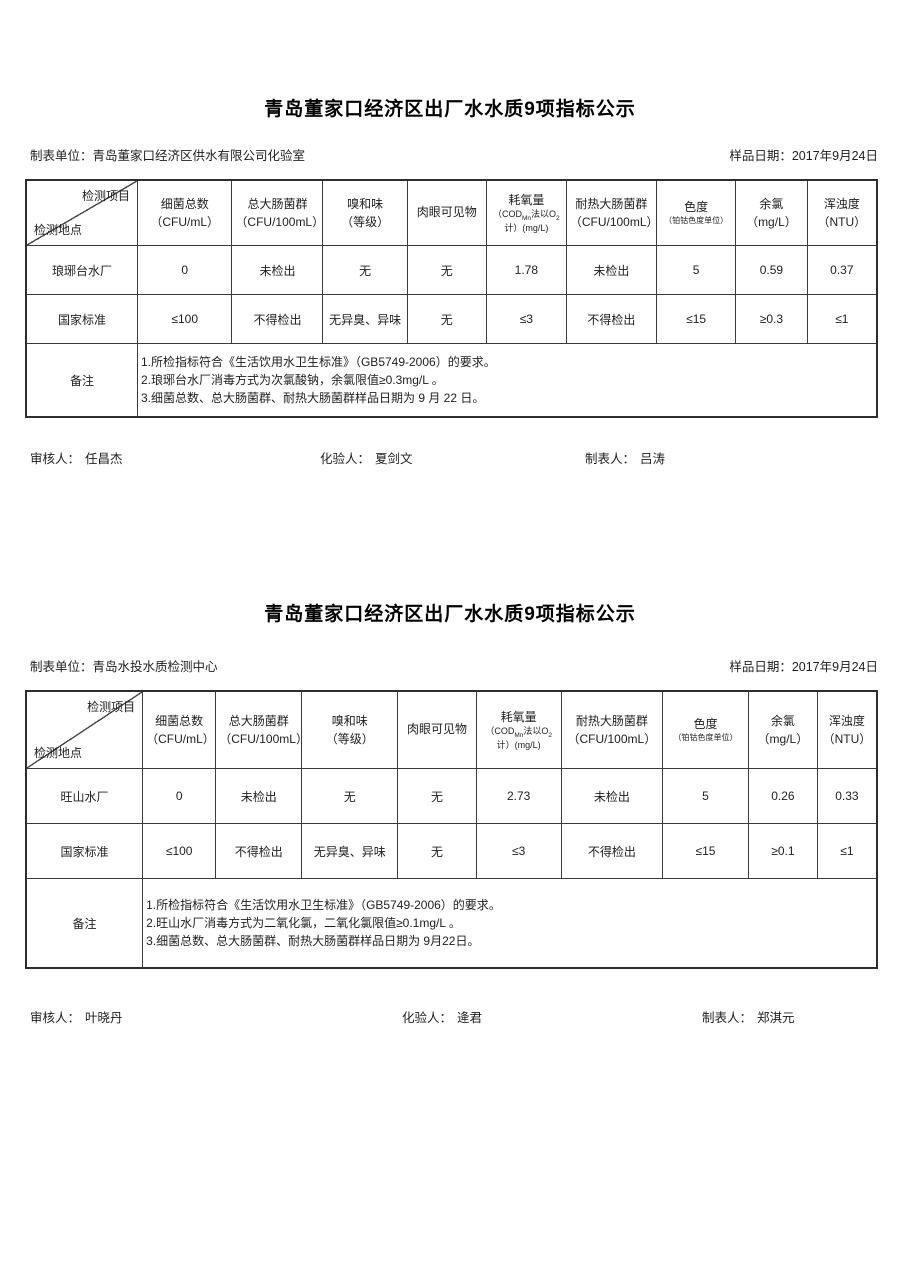 The height and width of the screenshot is (1272, 900). I want to click on signature-row: 审核人： 叶晓丹 化验人： 逄君 制表人： 郑淇元, so click(465, 1016).